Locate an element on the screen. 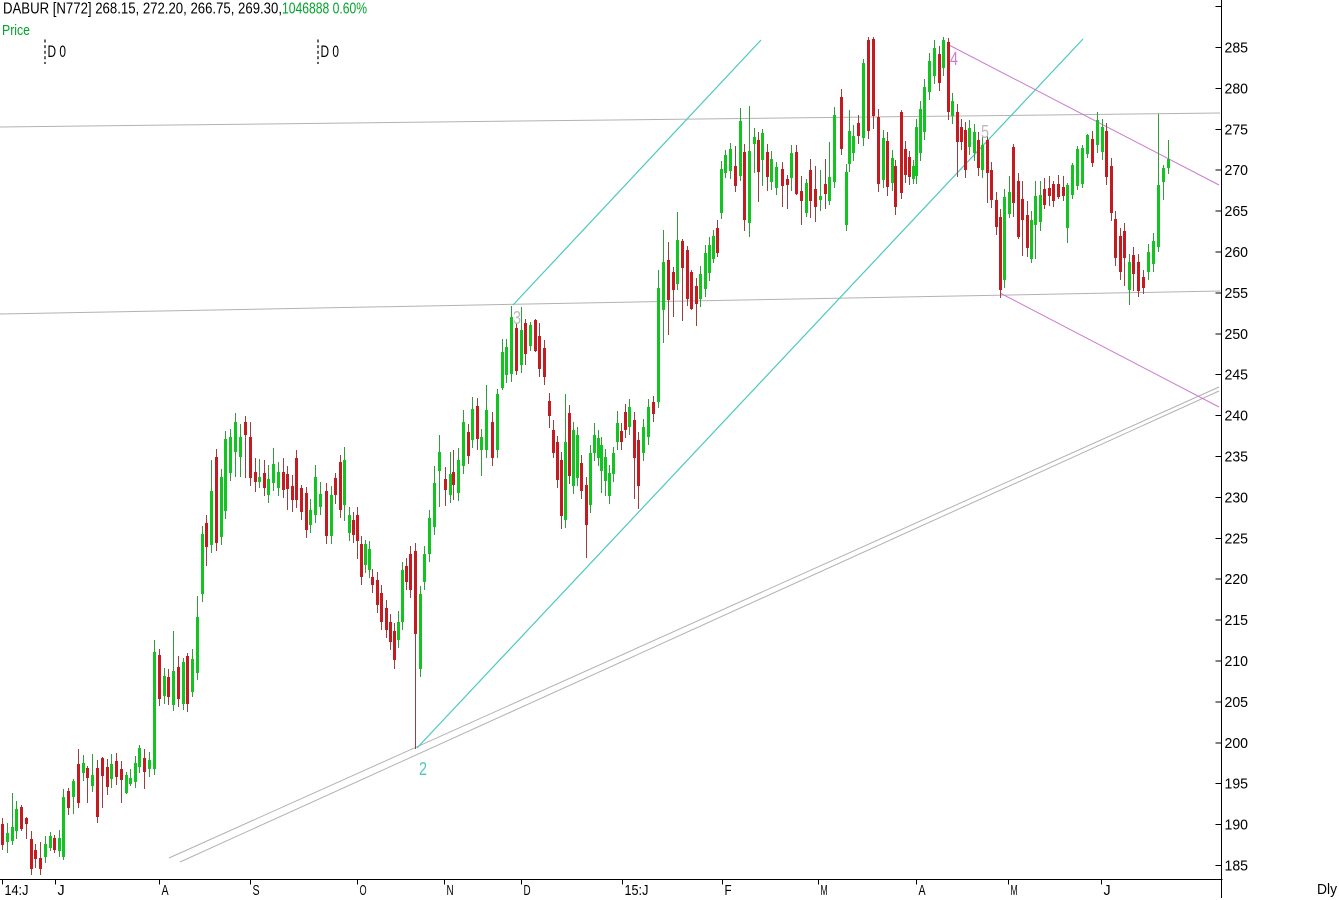 This screenshot has width=1339, height=900. svg-text: 185 is located at coordinates (1237, 866).